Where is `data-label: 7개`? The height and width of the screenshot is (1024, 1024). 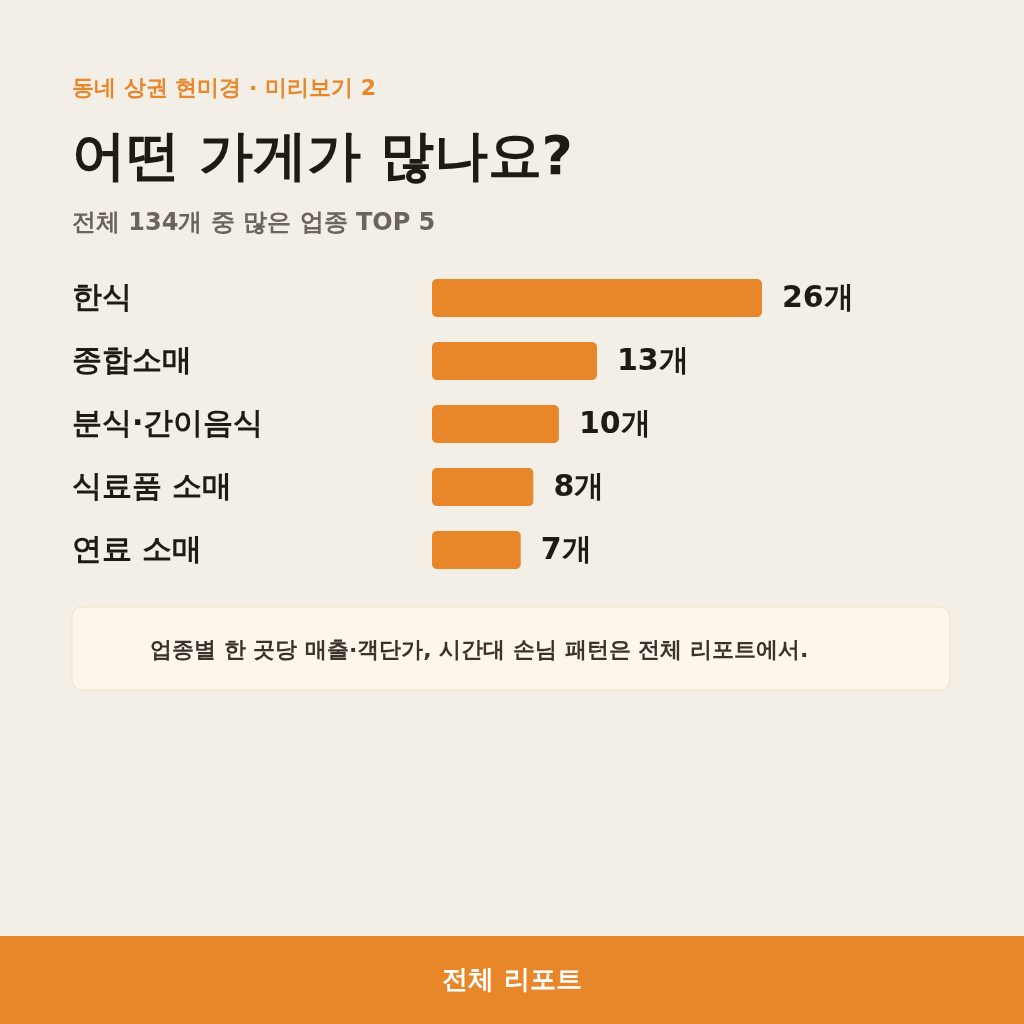
data-label: 7개 is located at coordinates (566, 548).